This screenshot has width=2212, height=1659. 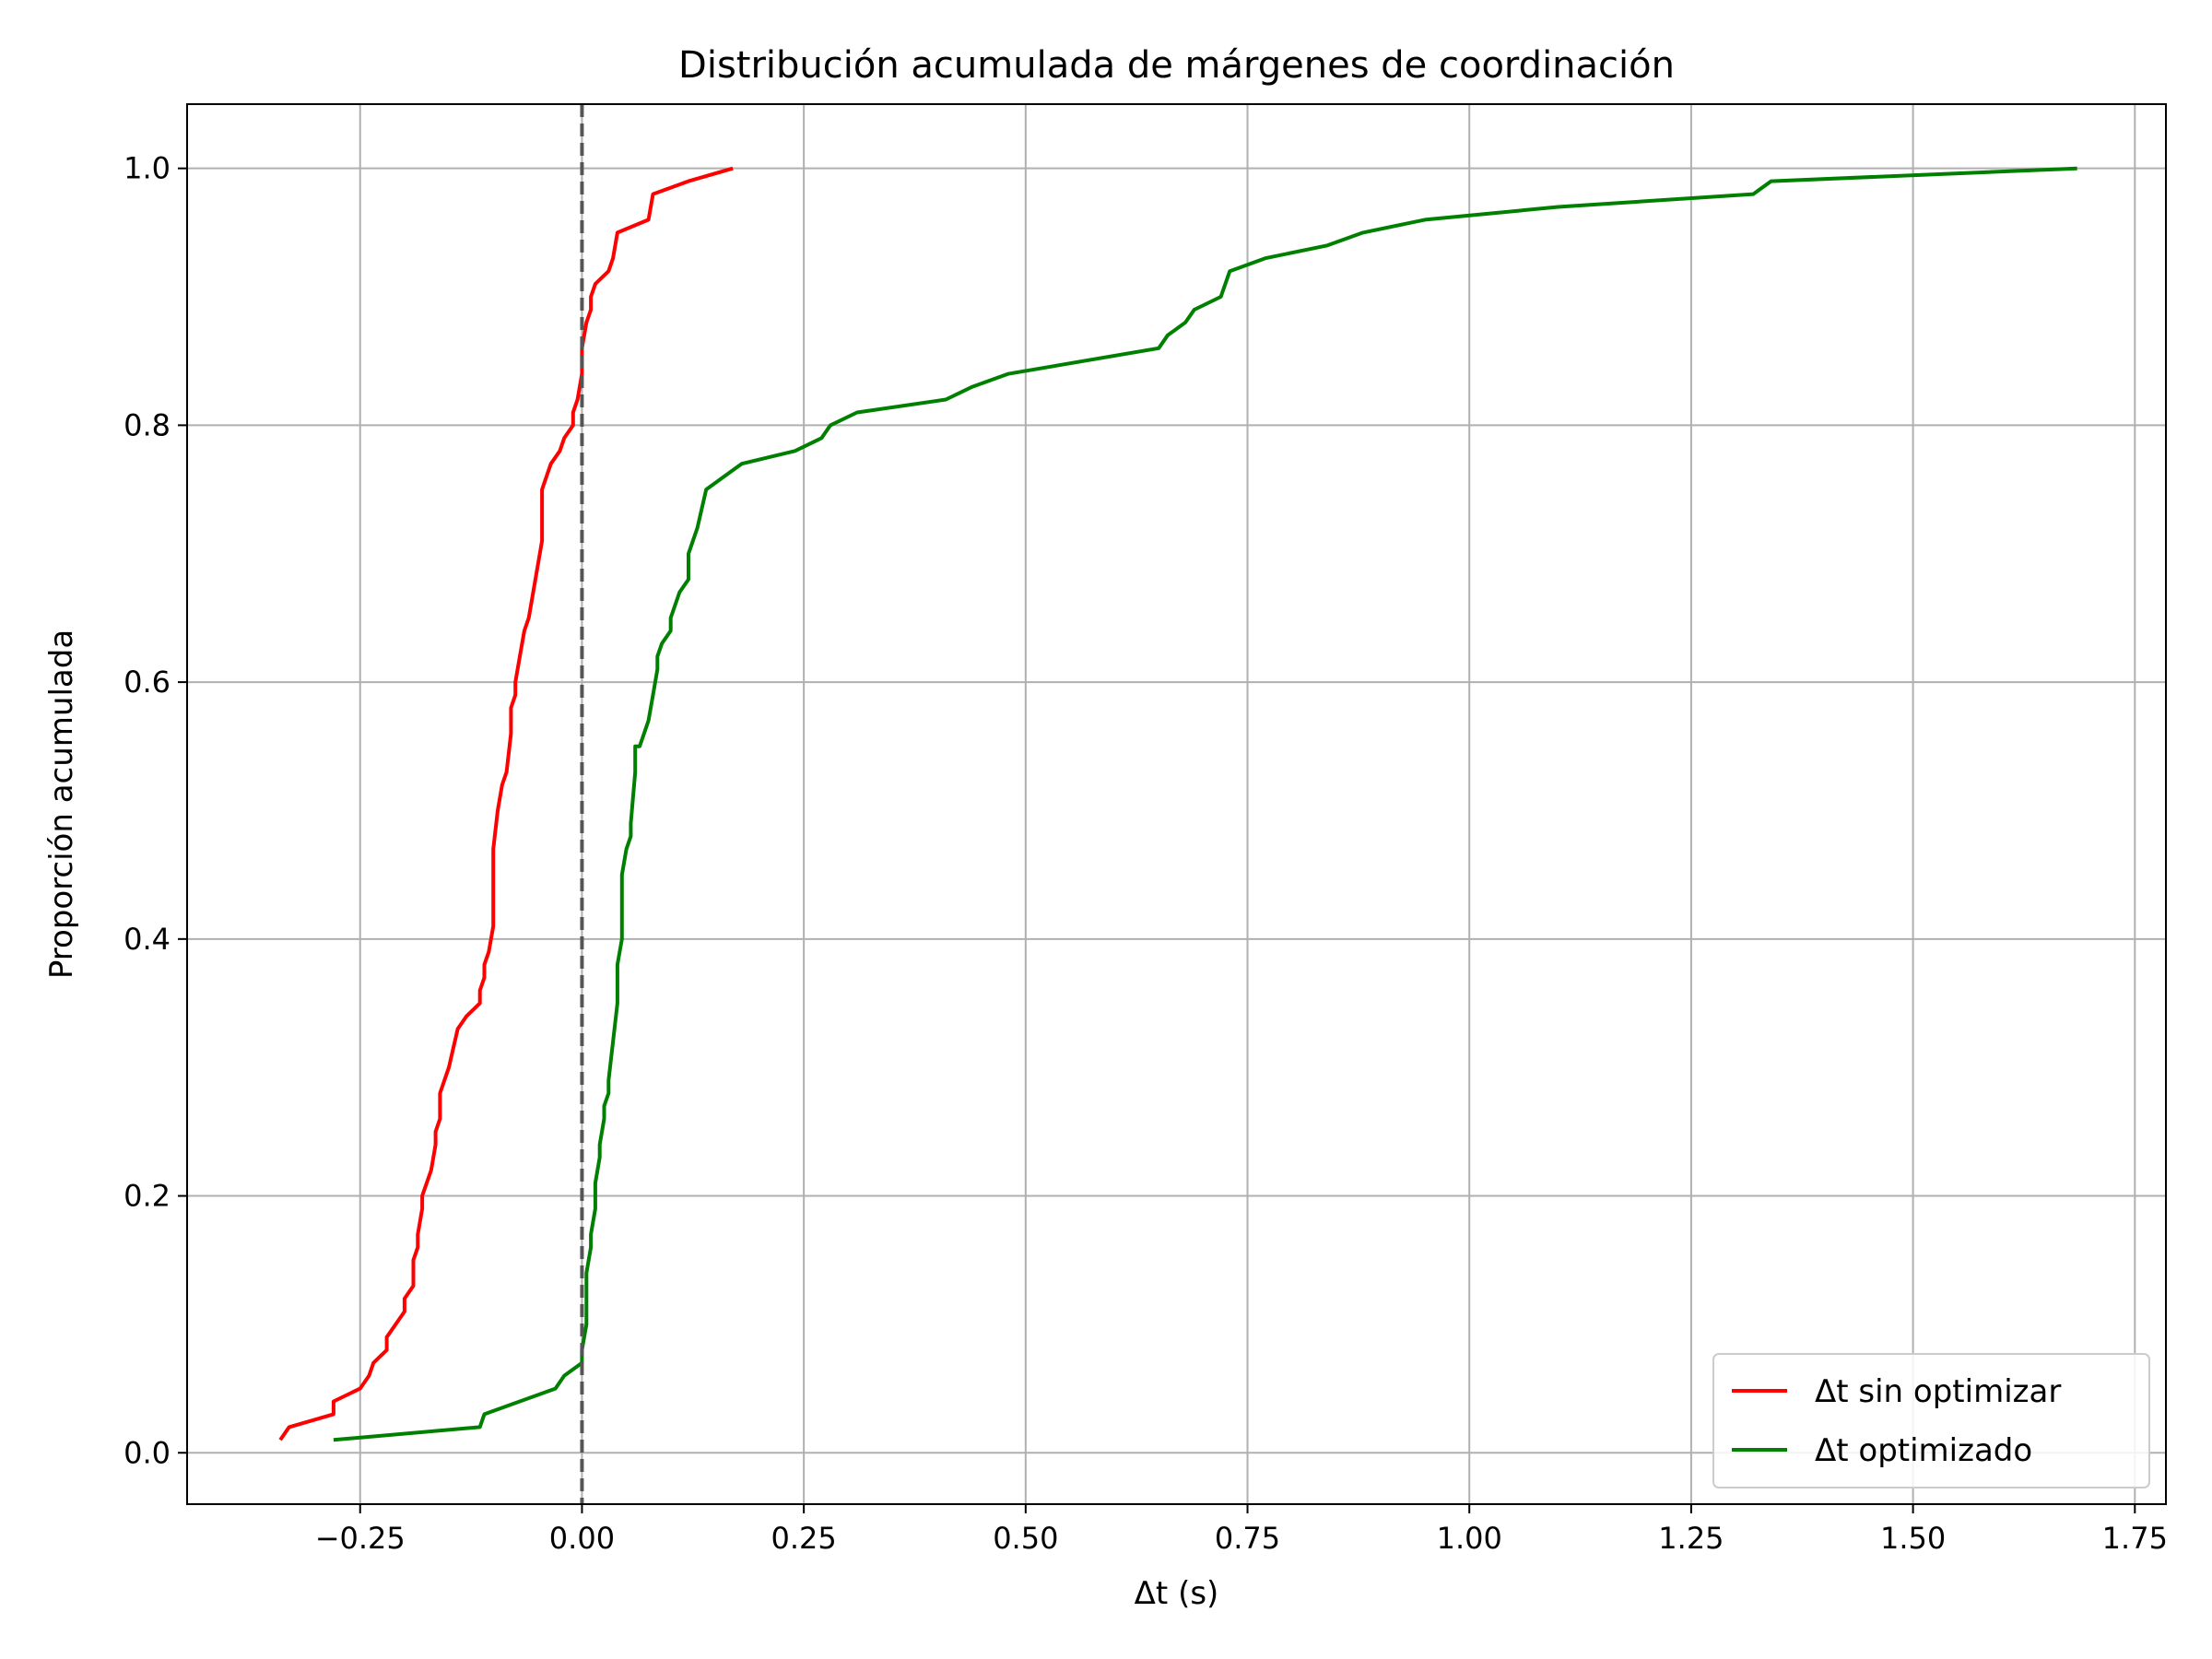 What do you see at coordinates (147, 1452) in the screenshot?
I see `y-tick-label: 0.0` at bounding box center [147, 1452].